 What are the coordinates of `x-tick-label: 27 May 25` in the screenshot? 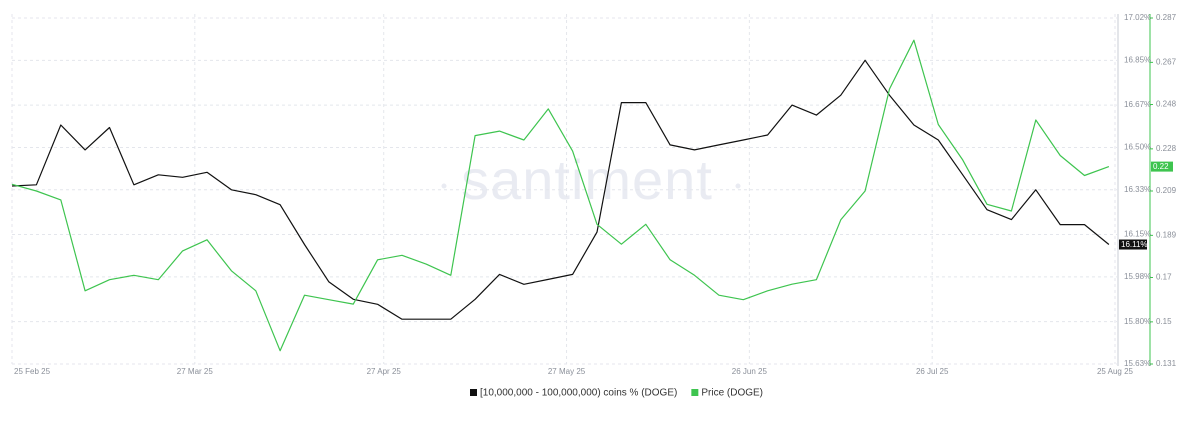 It's located at (567, 371).